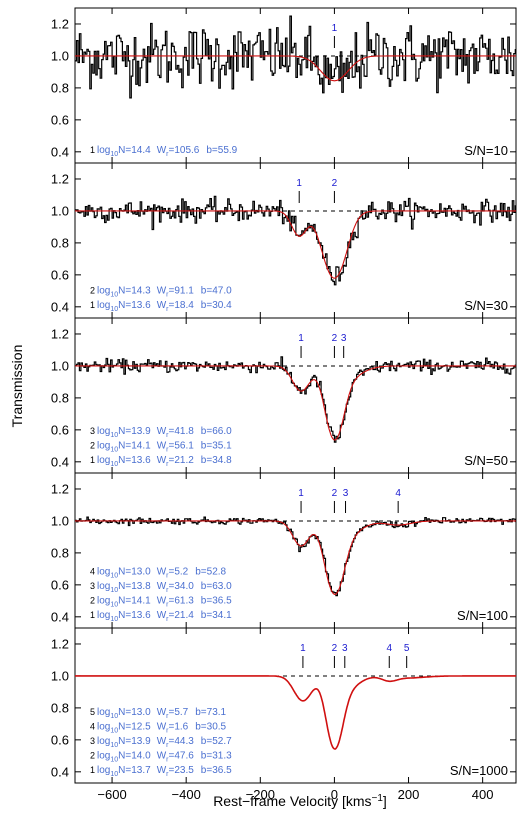 This screenshot has width=517, height=819. I want to click on annotation-text: log10N=13.6 Wr=21.2 b=34.8, so click(164, 461).